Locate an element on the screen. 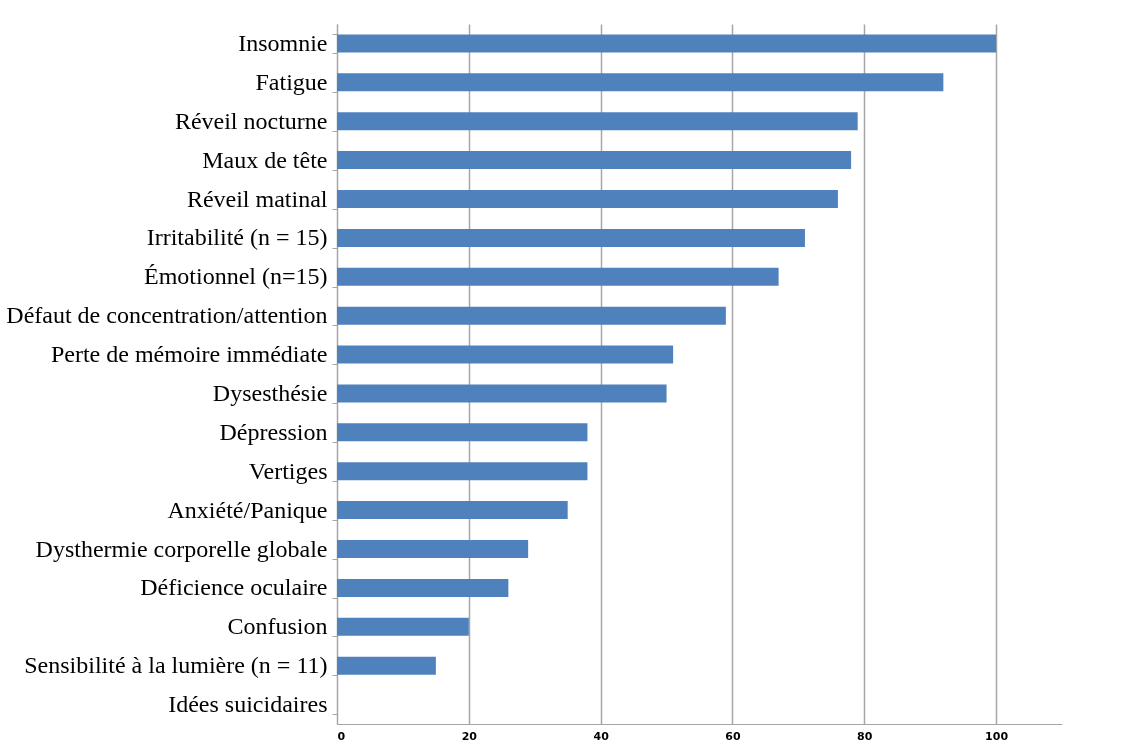 This screenshot has height=756, width=1136. y-tick-label: Sensibilité à la lumière (n = 11) is located at coordinates (176, 665).